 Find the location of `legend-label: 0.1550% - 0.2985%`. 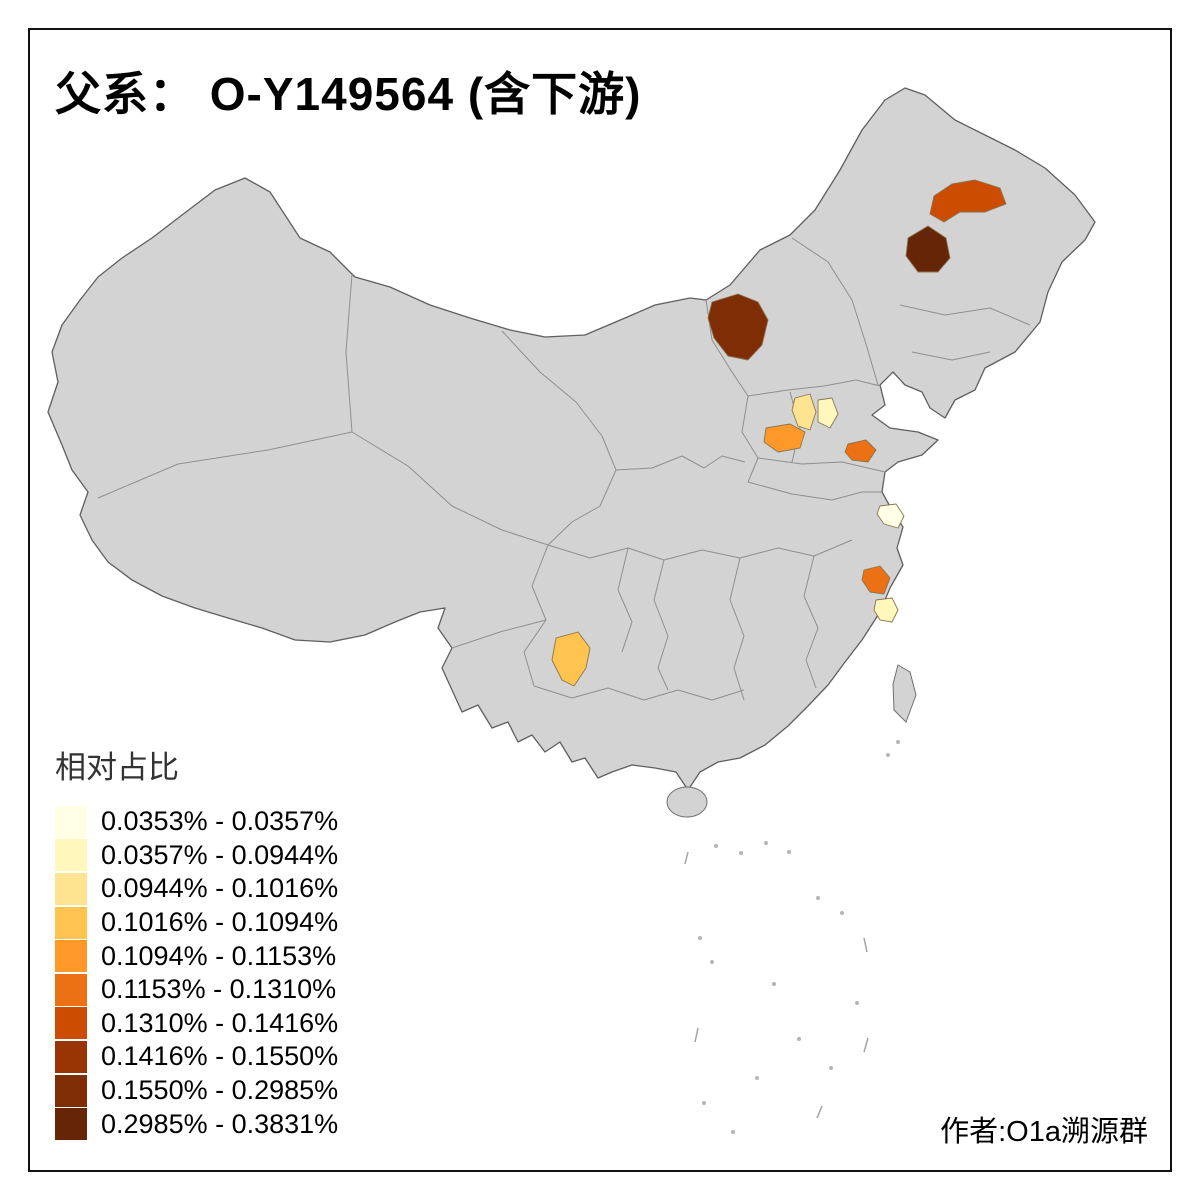

legend-label: 0.1550% - 0.2985% is located at coordinates (220, 1090).